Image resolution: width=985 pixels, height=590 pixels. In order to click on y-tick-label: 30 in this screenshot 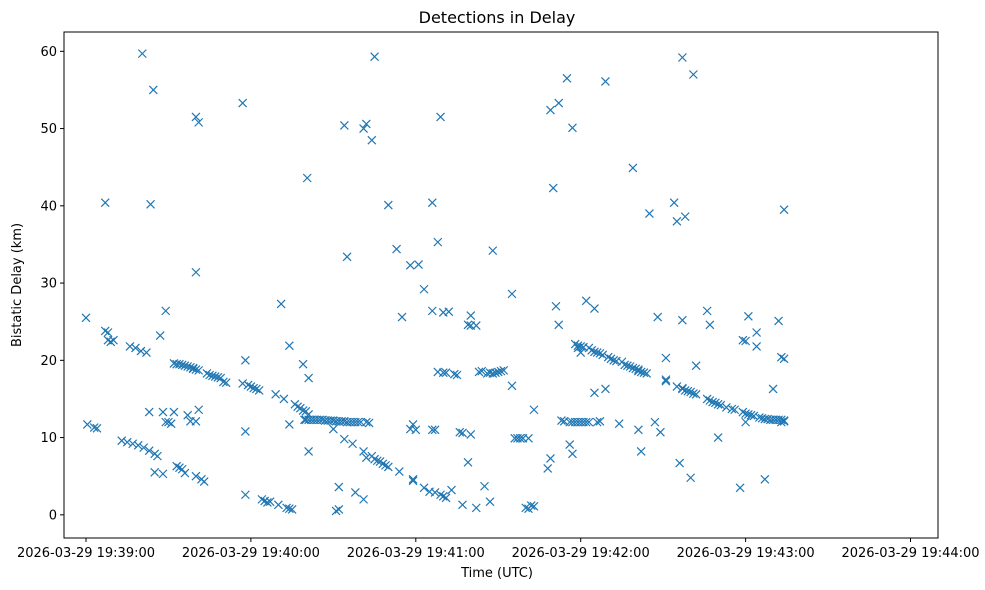, I will do `click(48, 284)`.